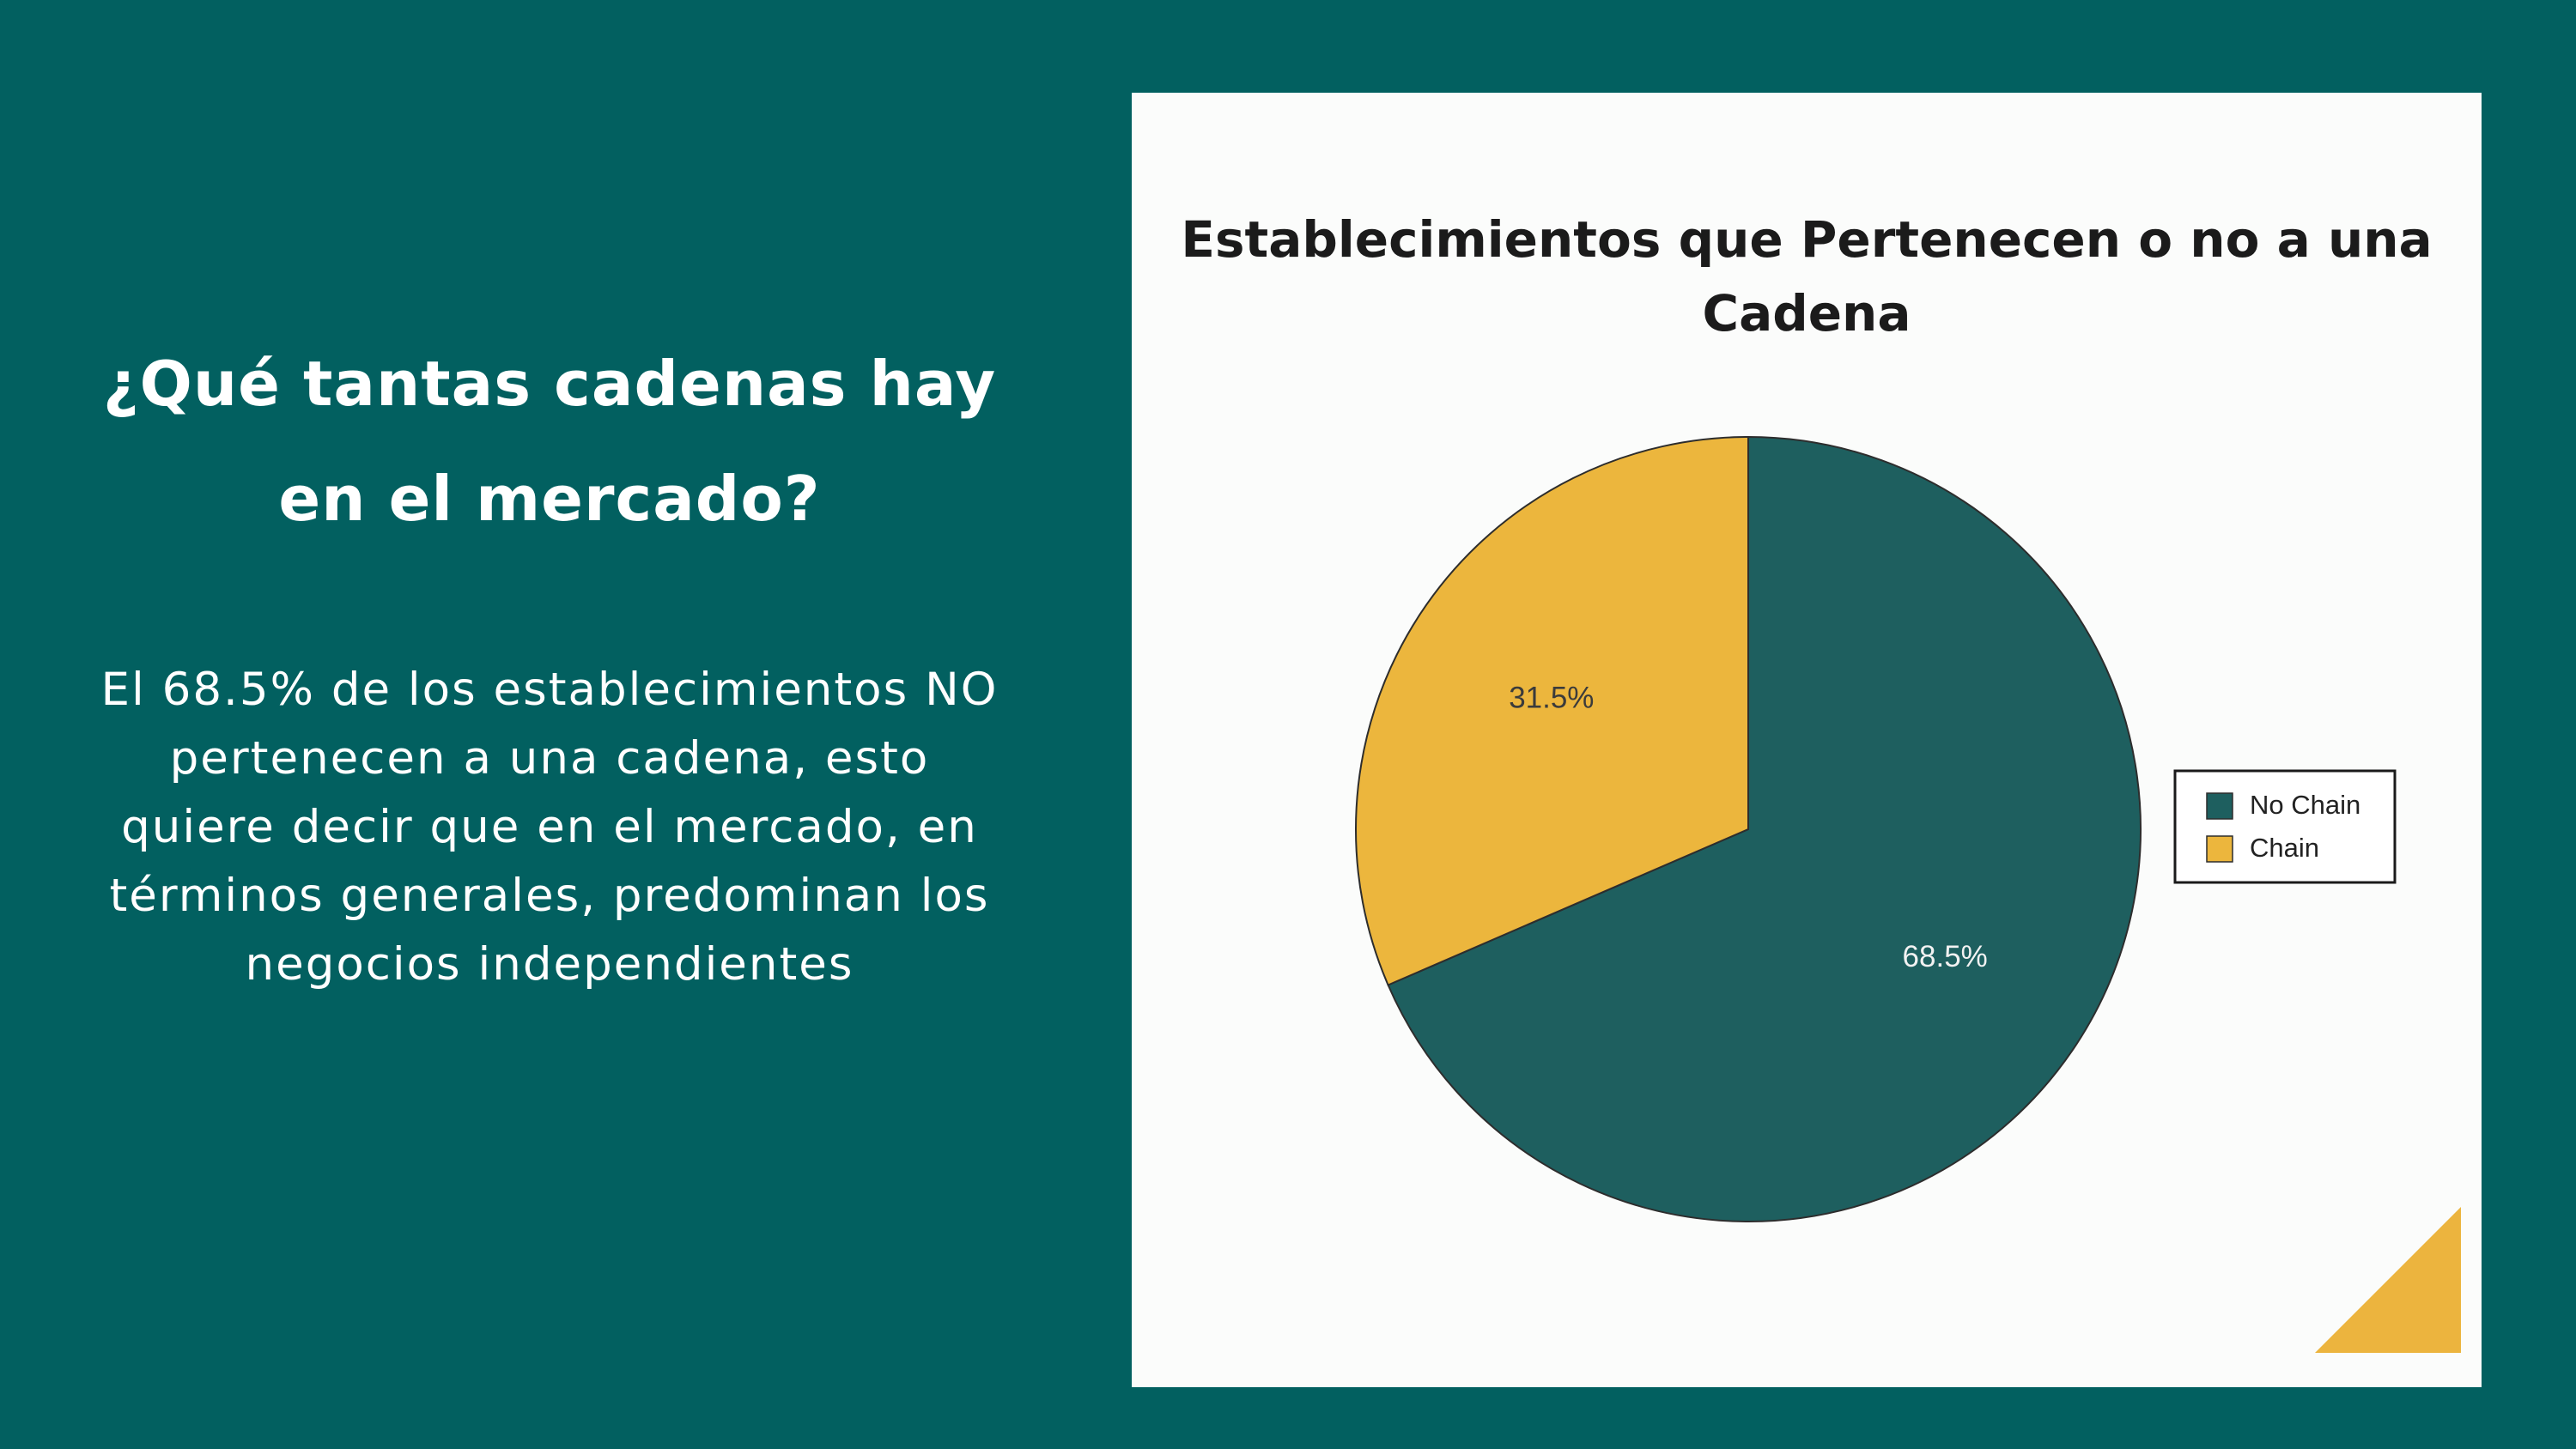 This screenshot has height=1449, width=2576. What do you see at coordinates (2219, 806) in the screenshot?
I see `legend-swatch-no-chain` at bounding box center [2219, 806].